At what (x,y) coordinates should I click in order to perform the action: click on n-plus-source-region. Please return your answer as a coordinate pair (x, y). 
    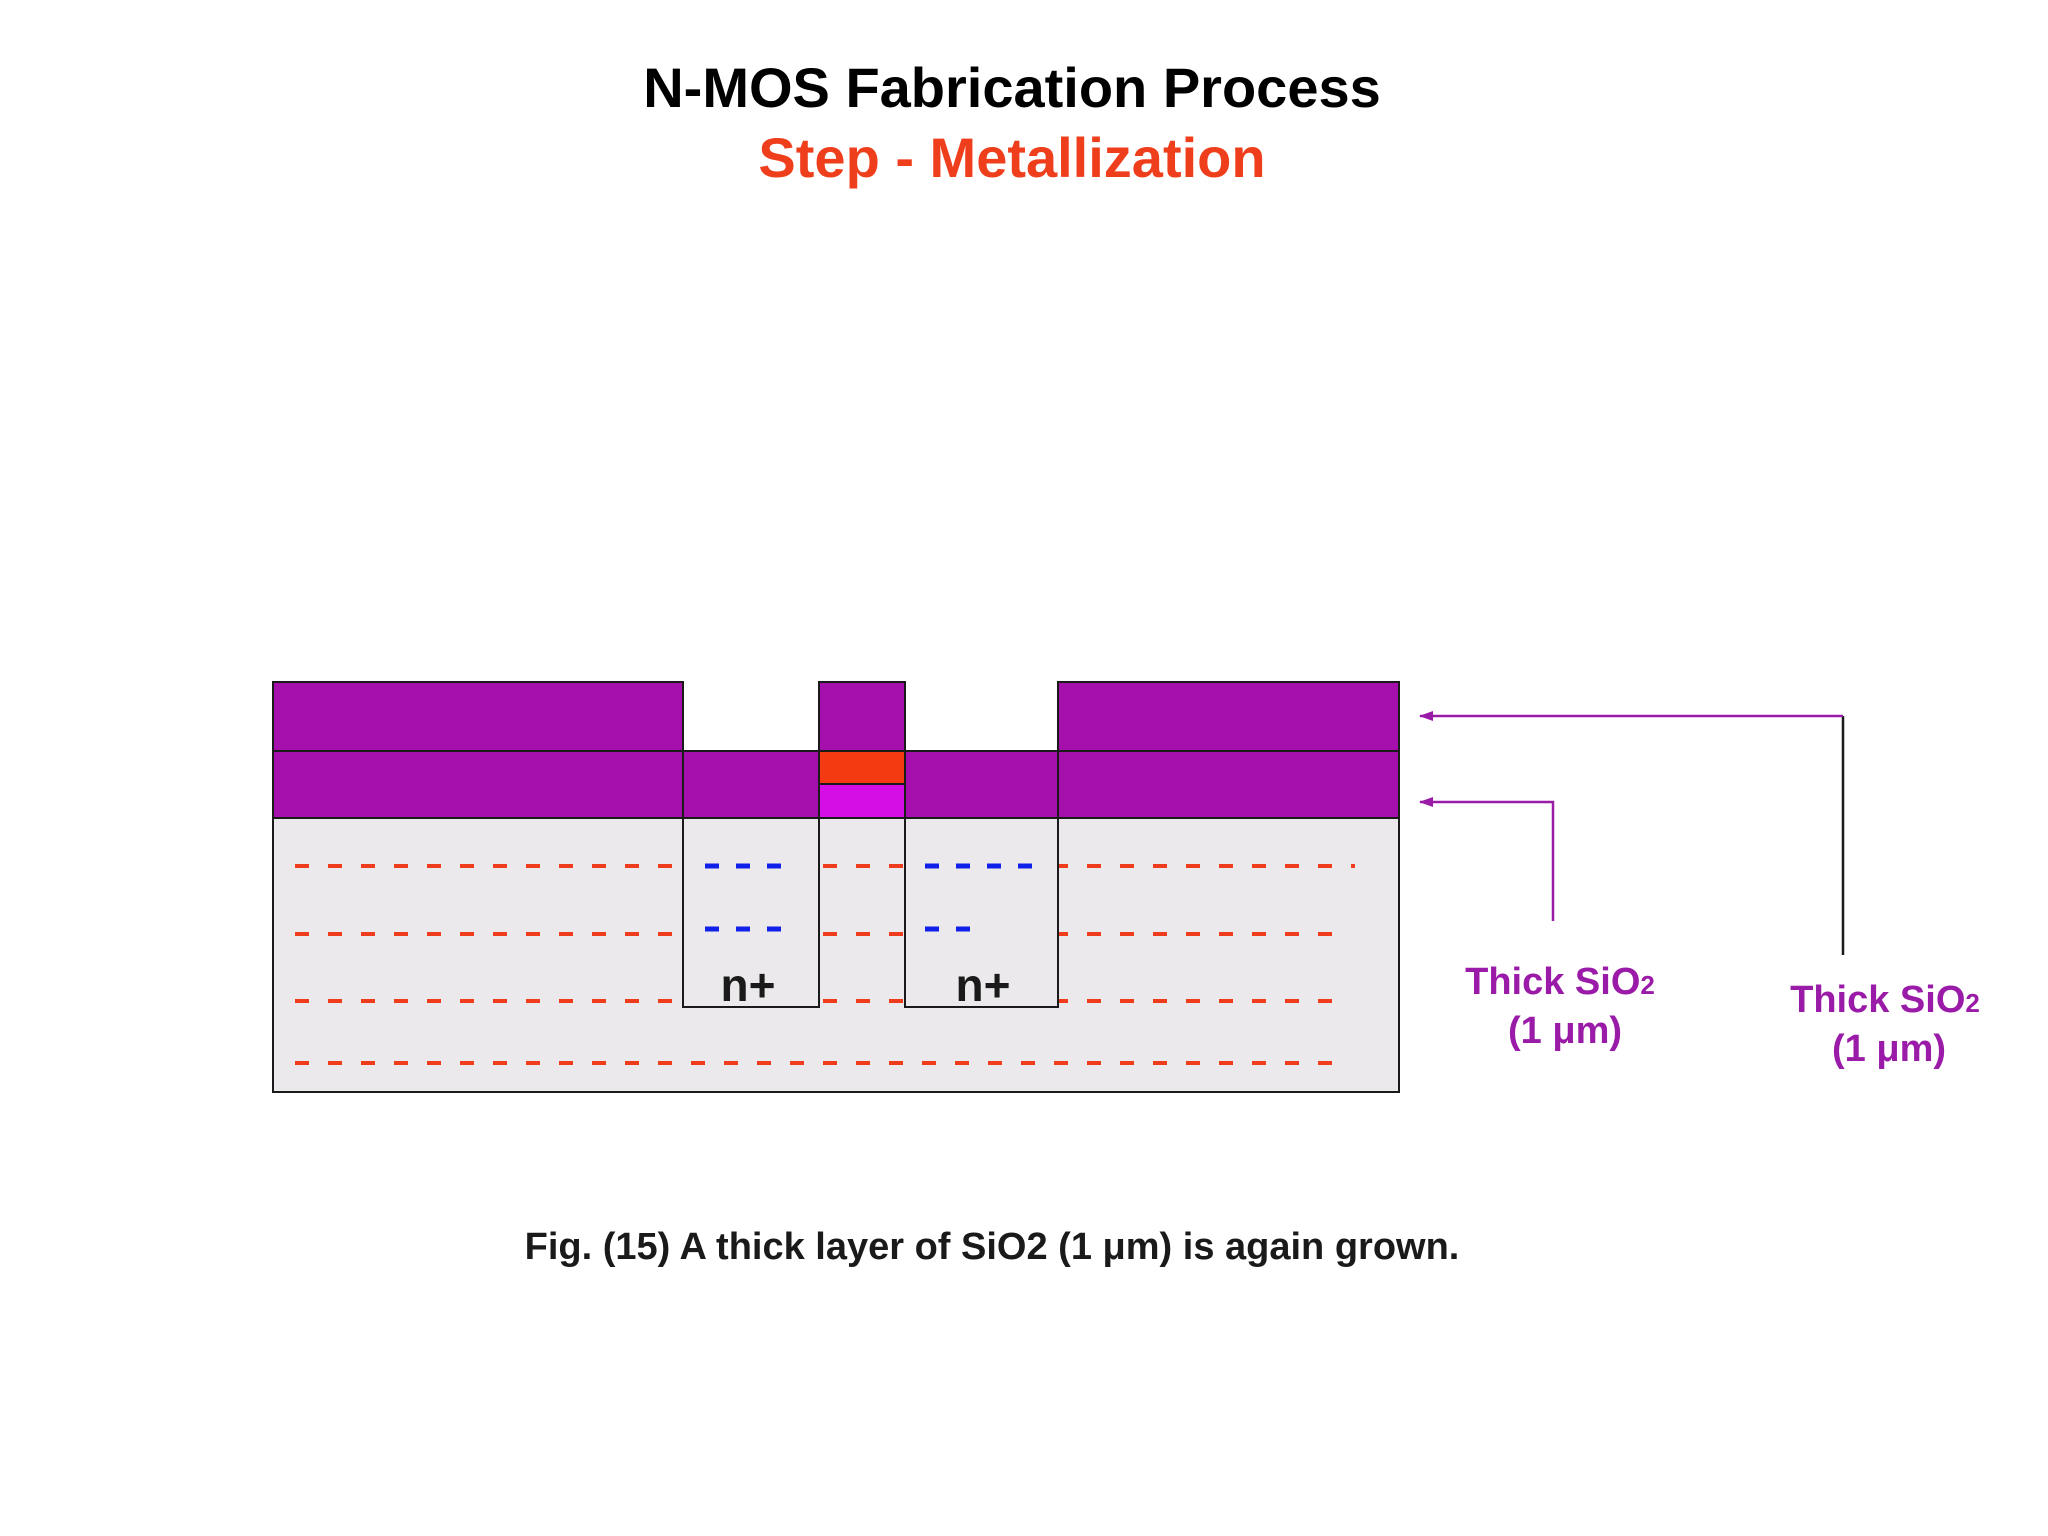
    Looking at the image, I should click on (751, 912).